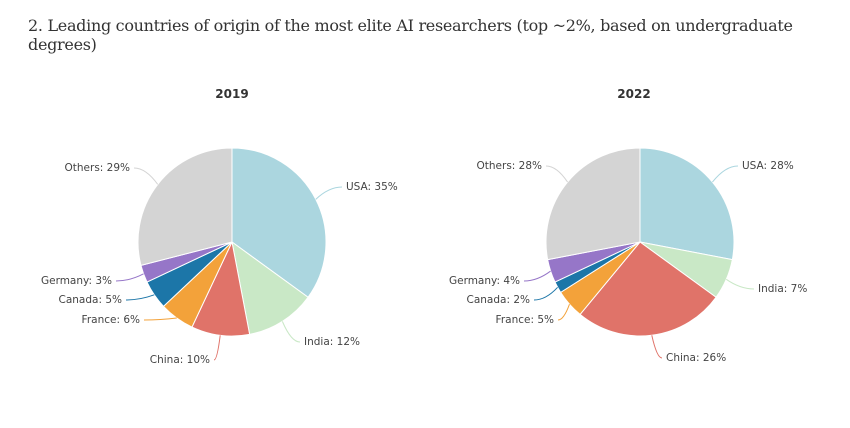 The width and height of the screenshot is (850, 428). Describe the element at coordinates (525, 320) in the screenshot. I see `data-label-france: France: 5%` at that location.